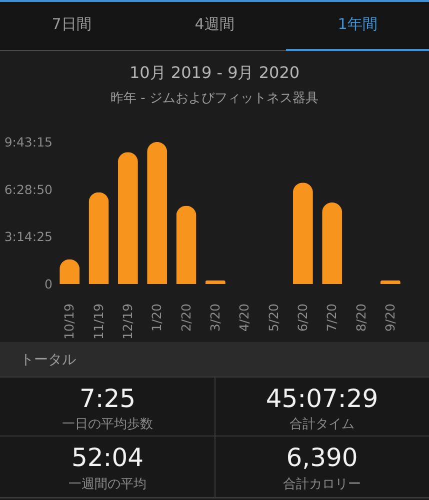 The height and width of the screenshot is (500, 429). I want to click on x-tick-label: 10/19, so click(69, 321).